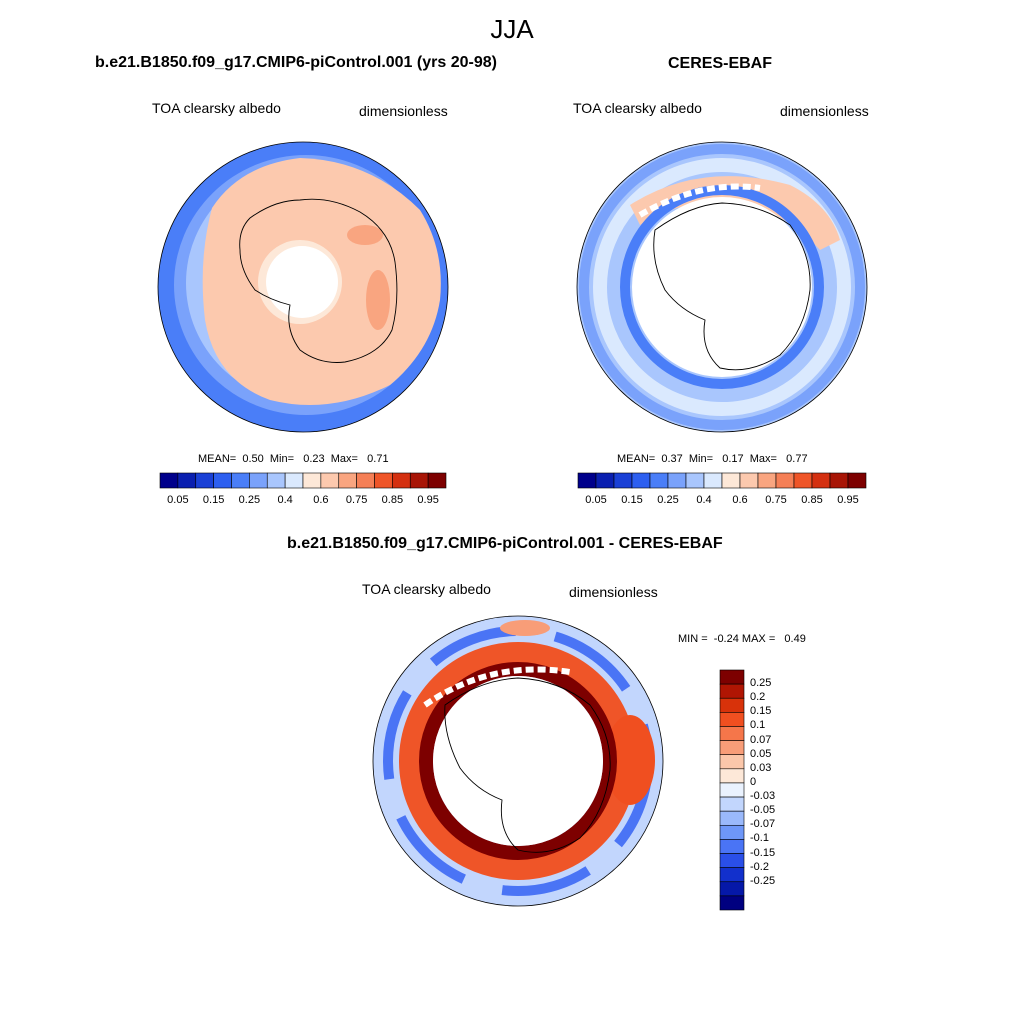  What do you see at coordinates (518, 761) in the screenshot?
I see `panel-3-map` at bounding box center [518, 761].